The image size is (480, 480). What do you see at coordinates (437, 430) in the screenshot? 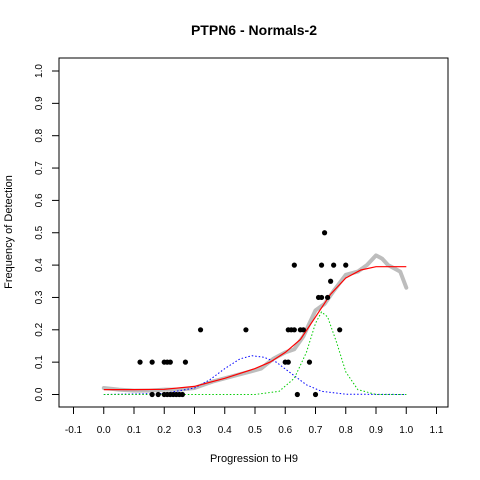
I see `x-tick-label: 1.1` at bounding box center [437, 430].